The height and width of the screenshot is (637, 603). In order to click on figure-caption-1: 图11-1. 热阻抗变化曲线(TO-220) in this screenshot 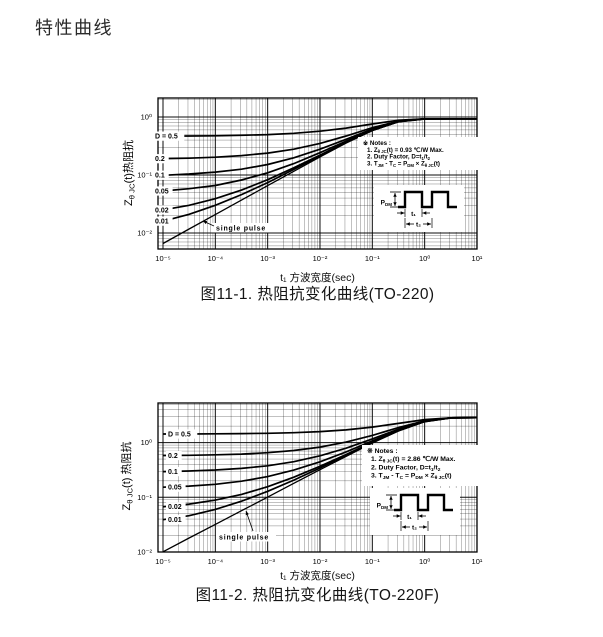, I will do `click(317, 294)`.